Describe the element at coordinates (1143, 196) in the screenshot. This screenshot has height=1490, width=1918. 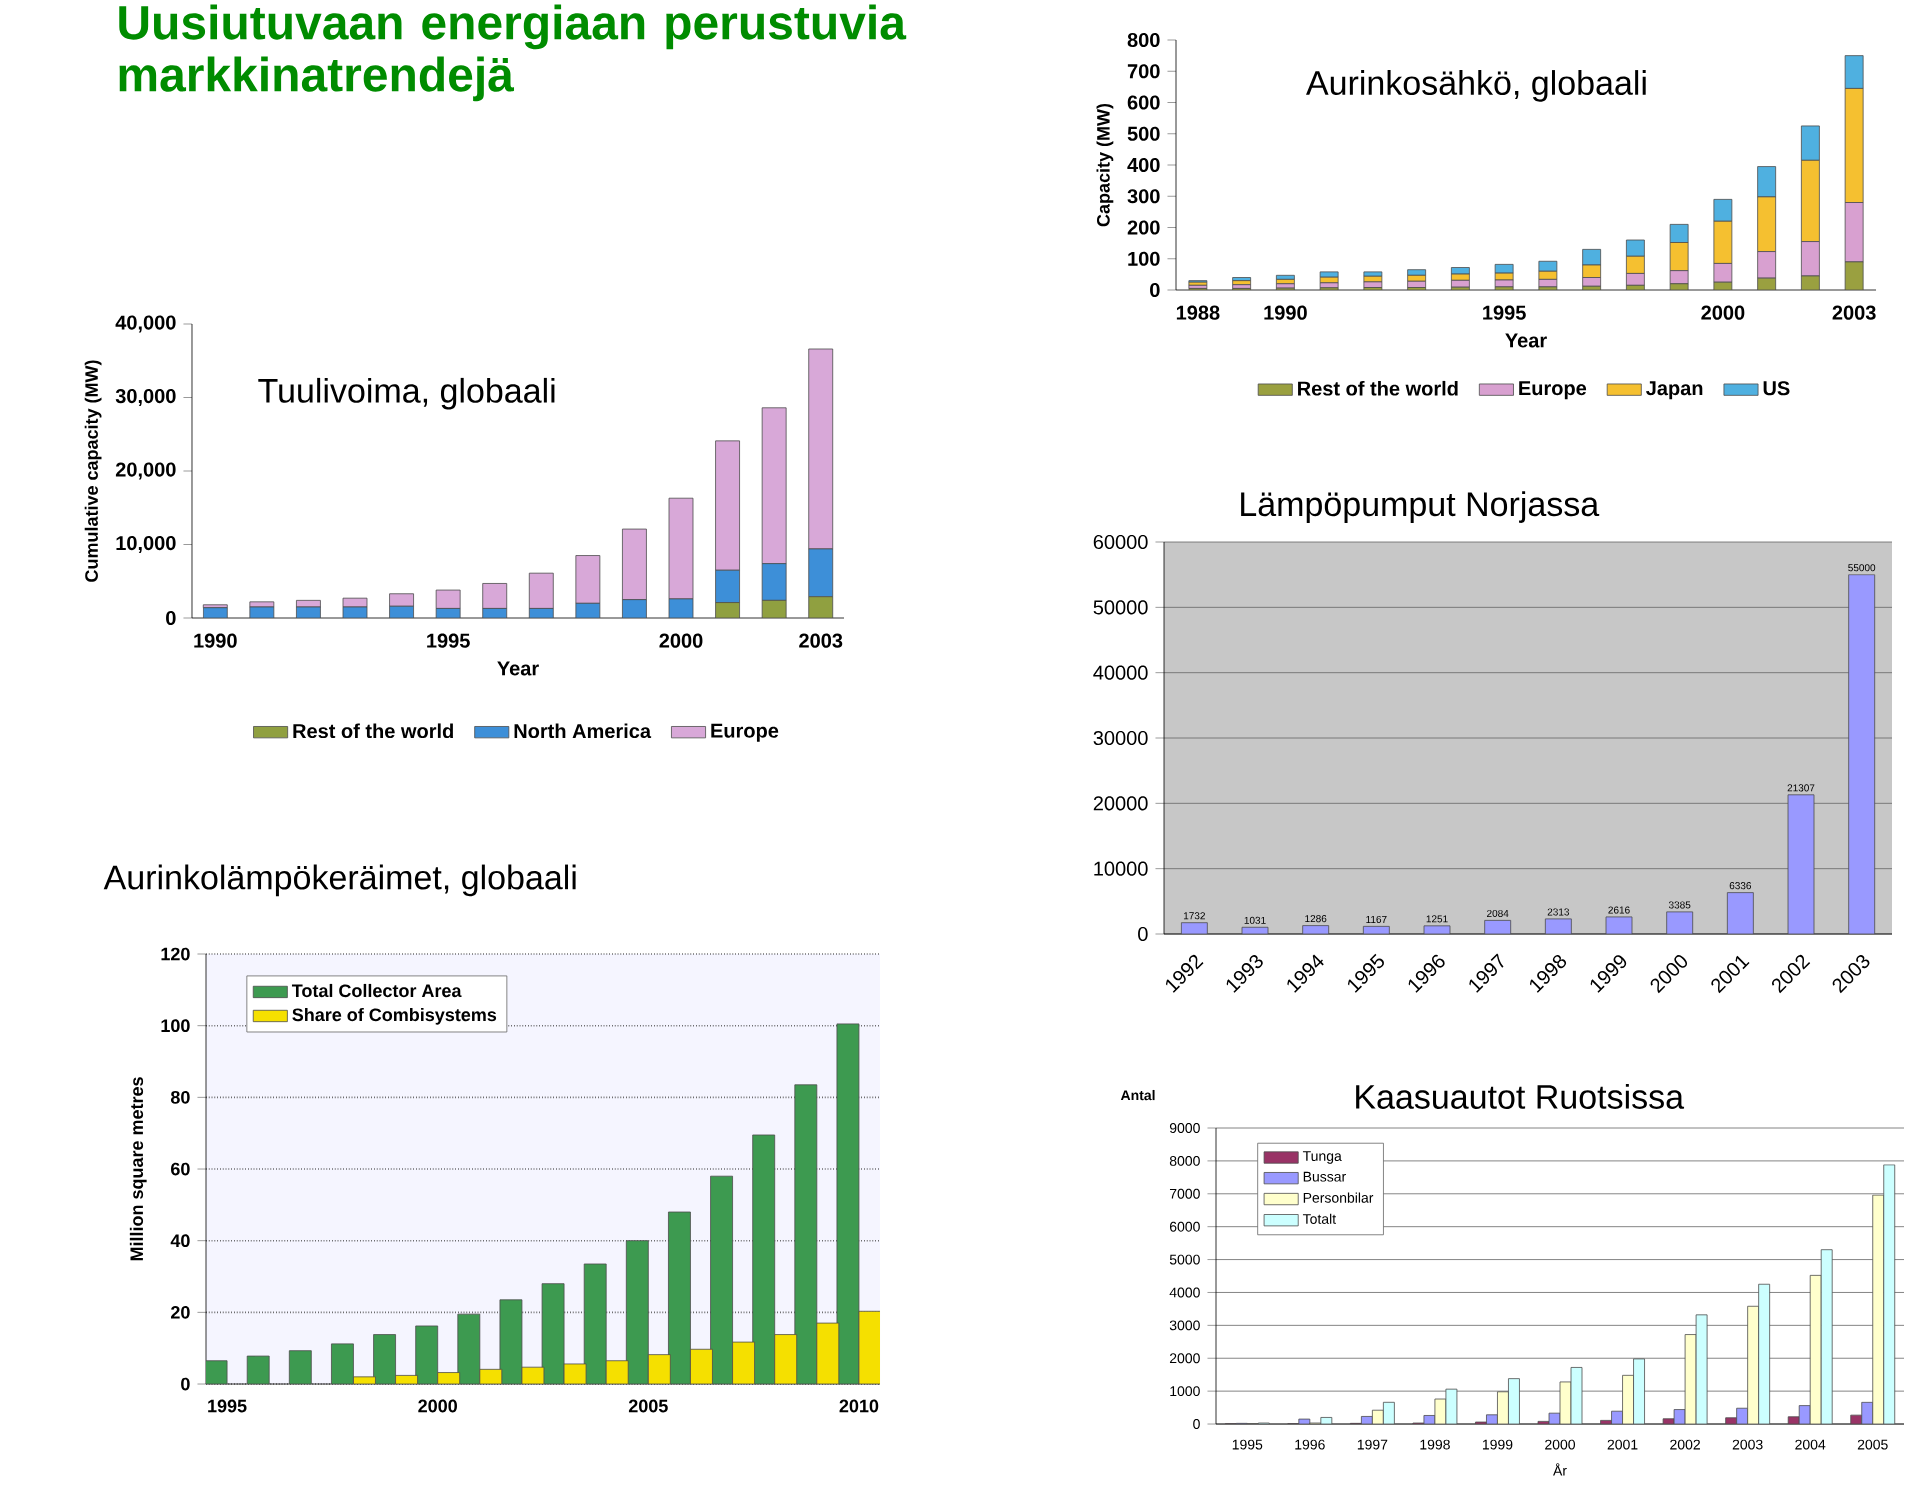
I see `y-tick-label: 300` at that location.